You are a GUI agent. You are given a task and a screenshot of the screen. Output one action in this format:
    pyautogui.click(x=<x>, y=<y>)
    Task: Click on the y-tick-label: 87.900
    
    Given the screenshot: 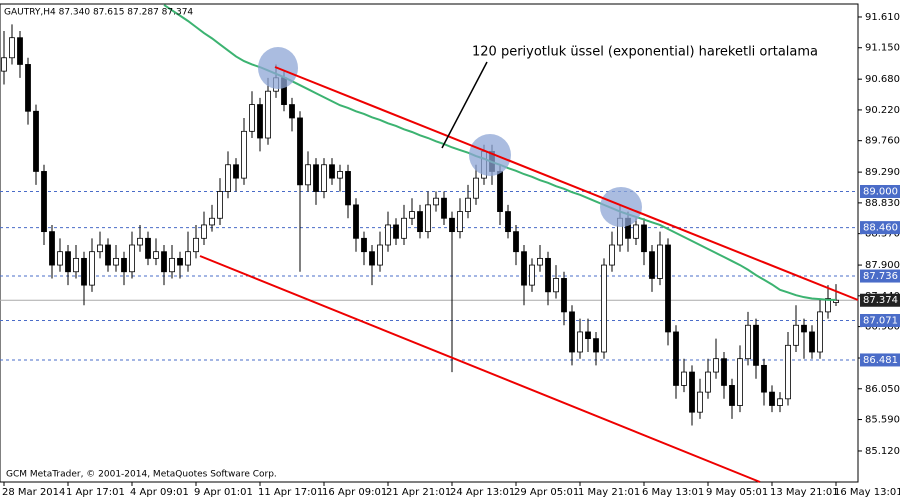 What is the action you would take?
    pyautogui.click(x=882, y=265)
    